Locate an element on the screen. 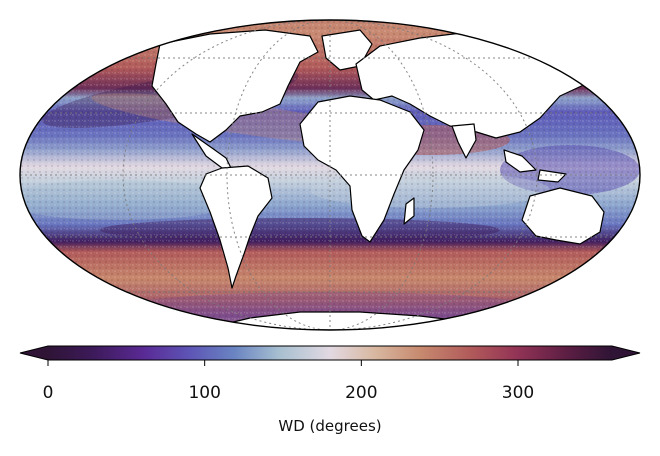 The image size is (660, 456). indonesia-islands is located at coordinates (535, 166).